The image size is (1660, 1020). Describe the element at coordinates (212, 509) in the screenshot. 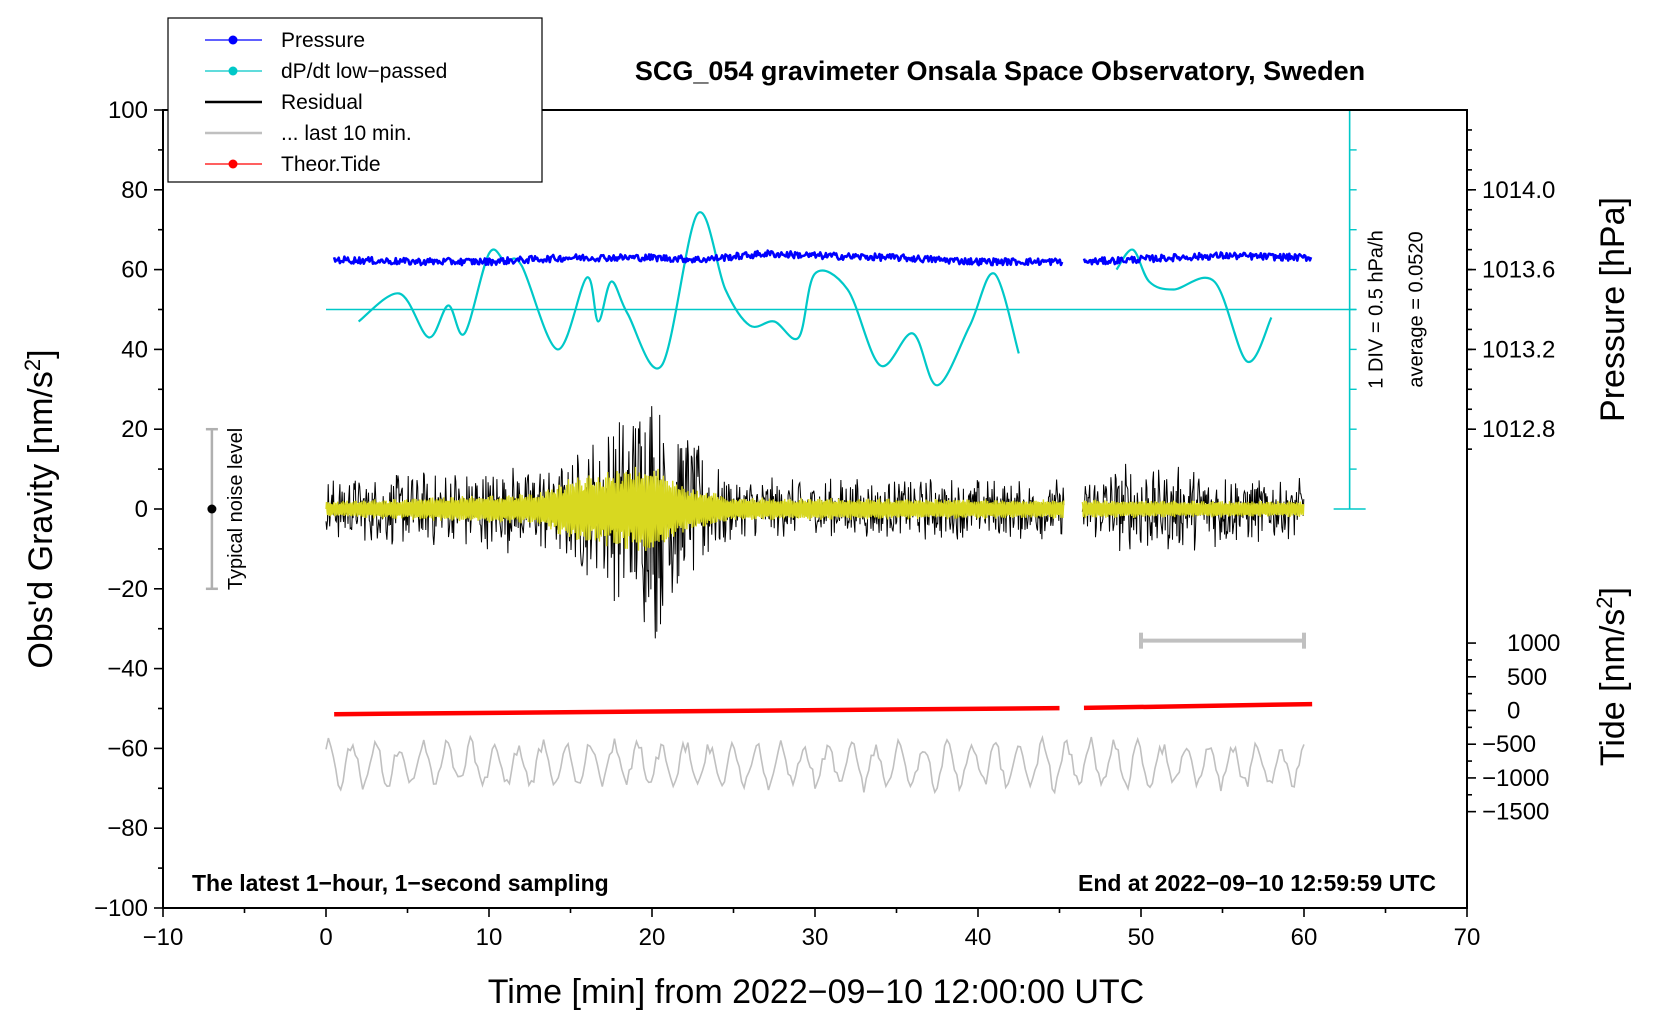

I see `noise-level-dot` at that location.